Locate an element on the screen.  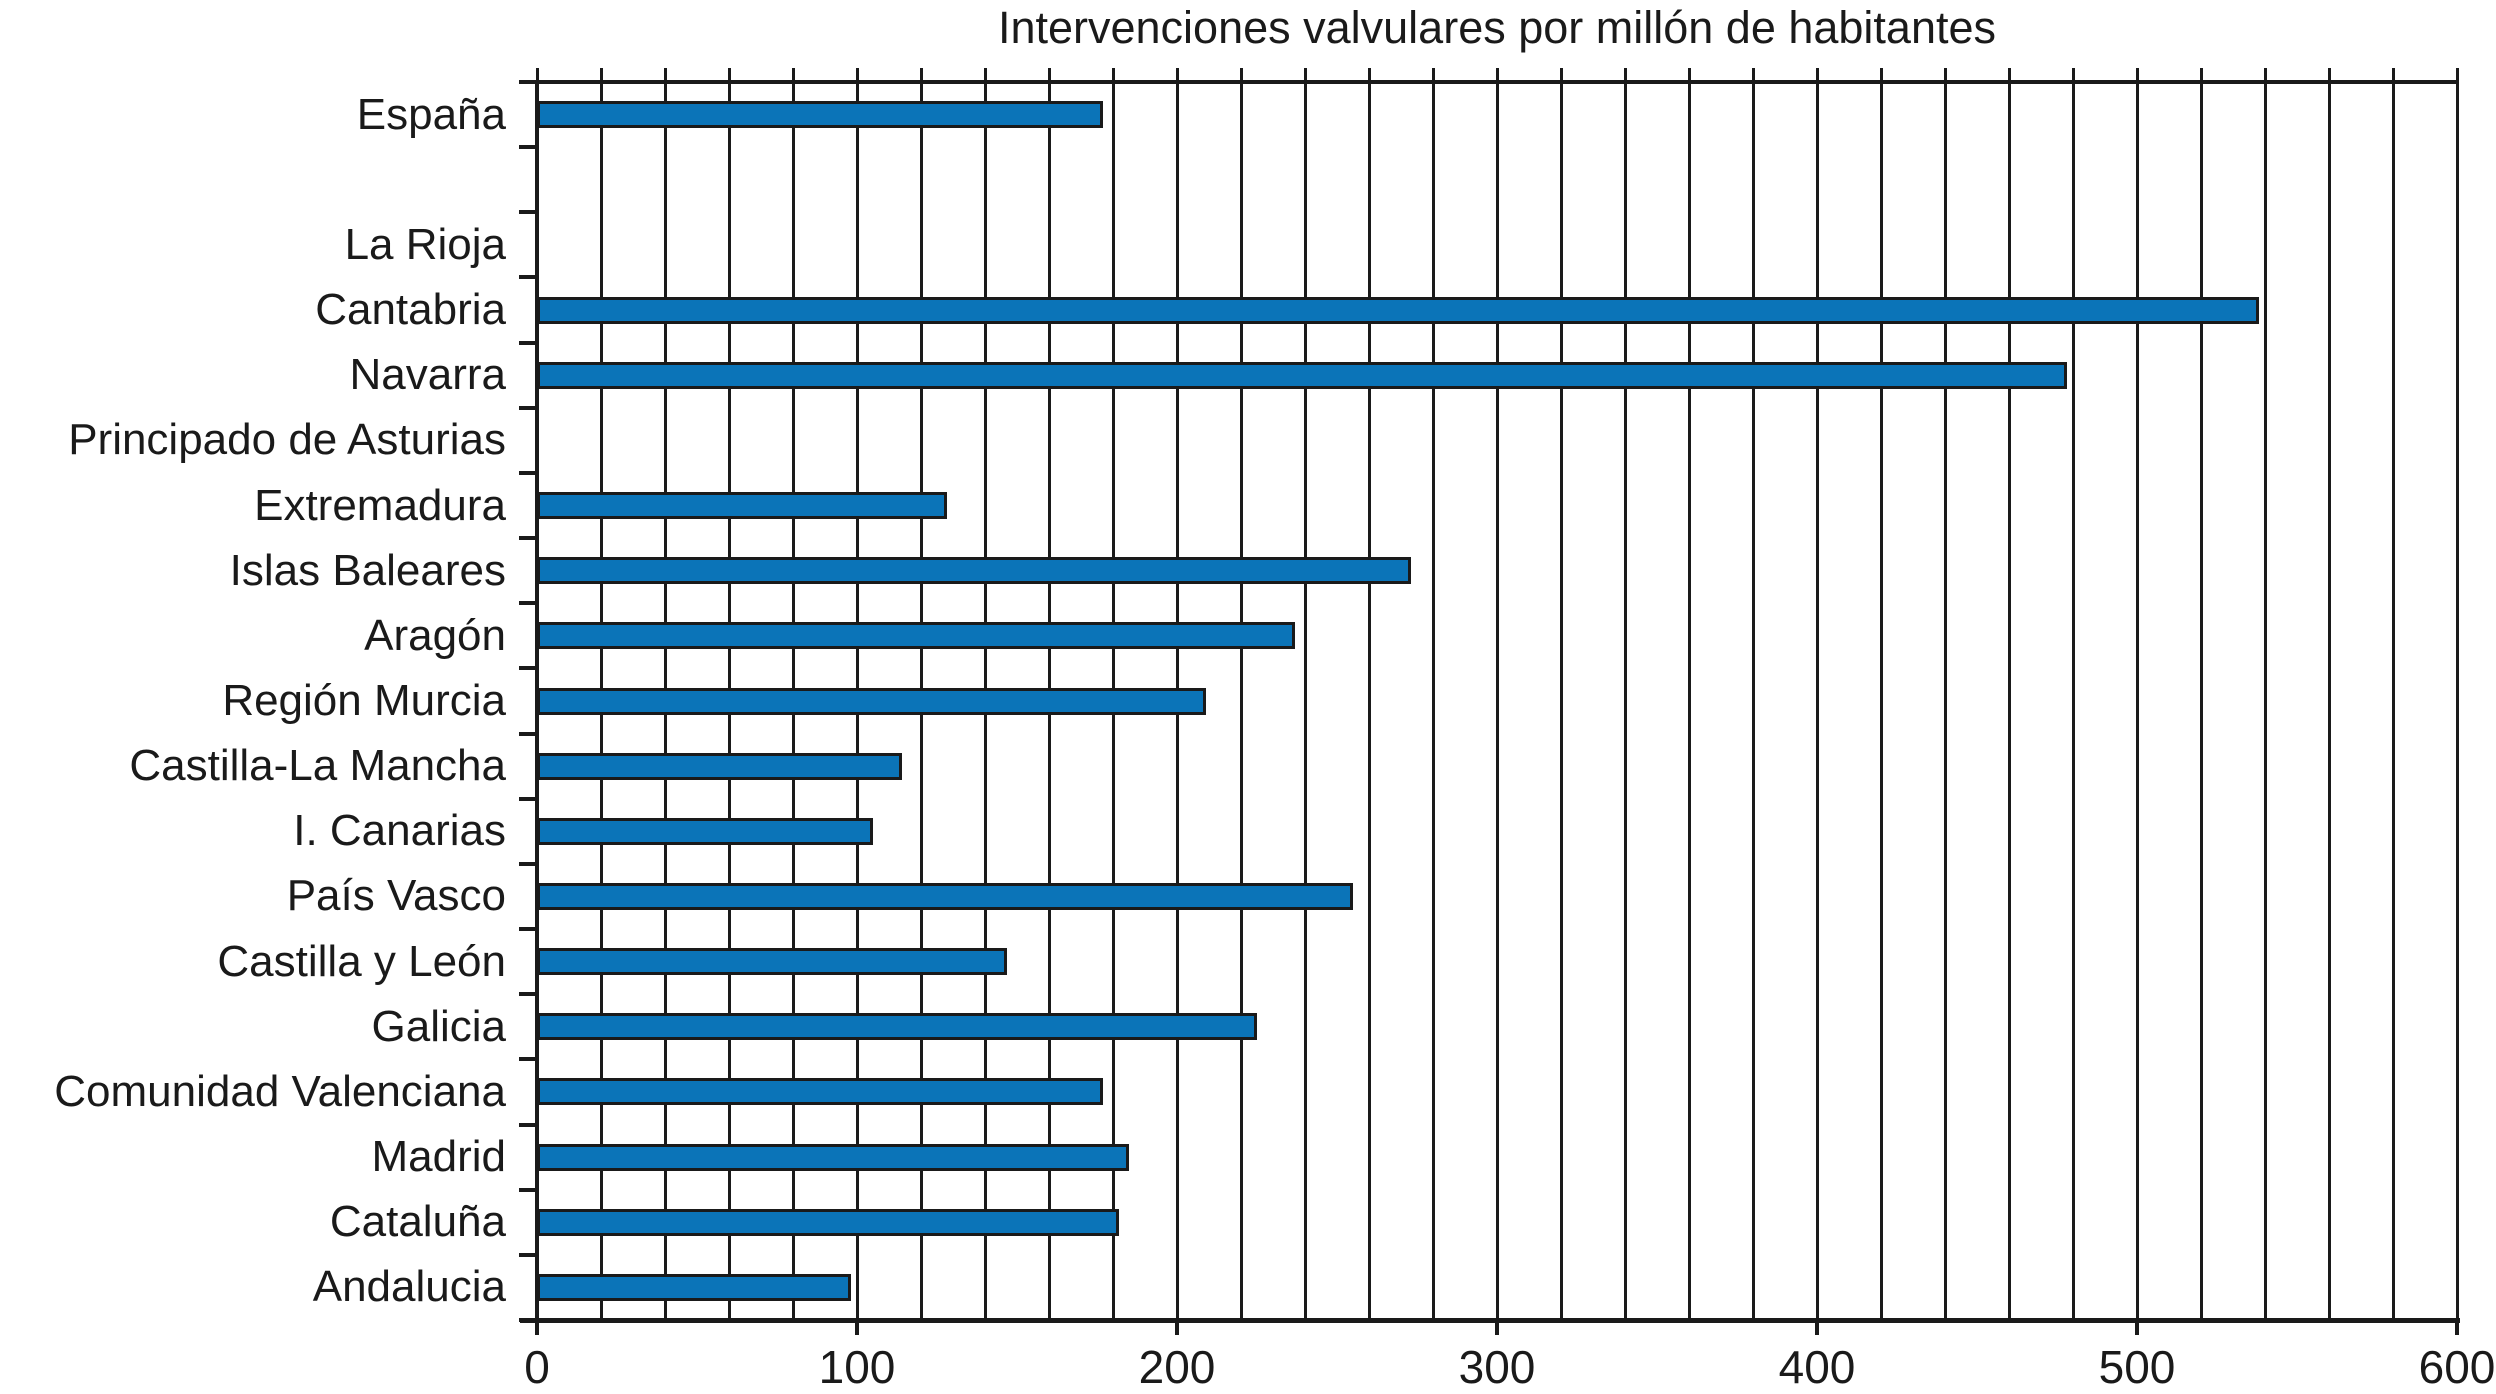
x-tick-label: 400 is located at coordinates (1817, 1367).